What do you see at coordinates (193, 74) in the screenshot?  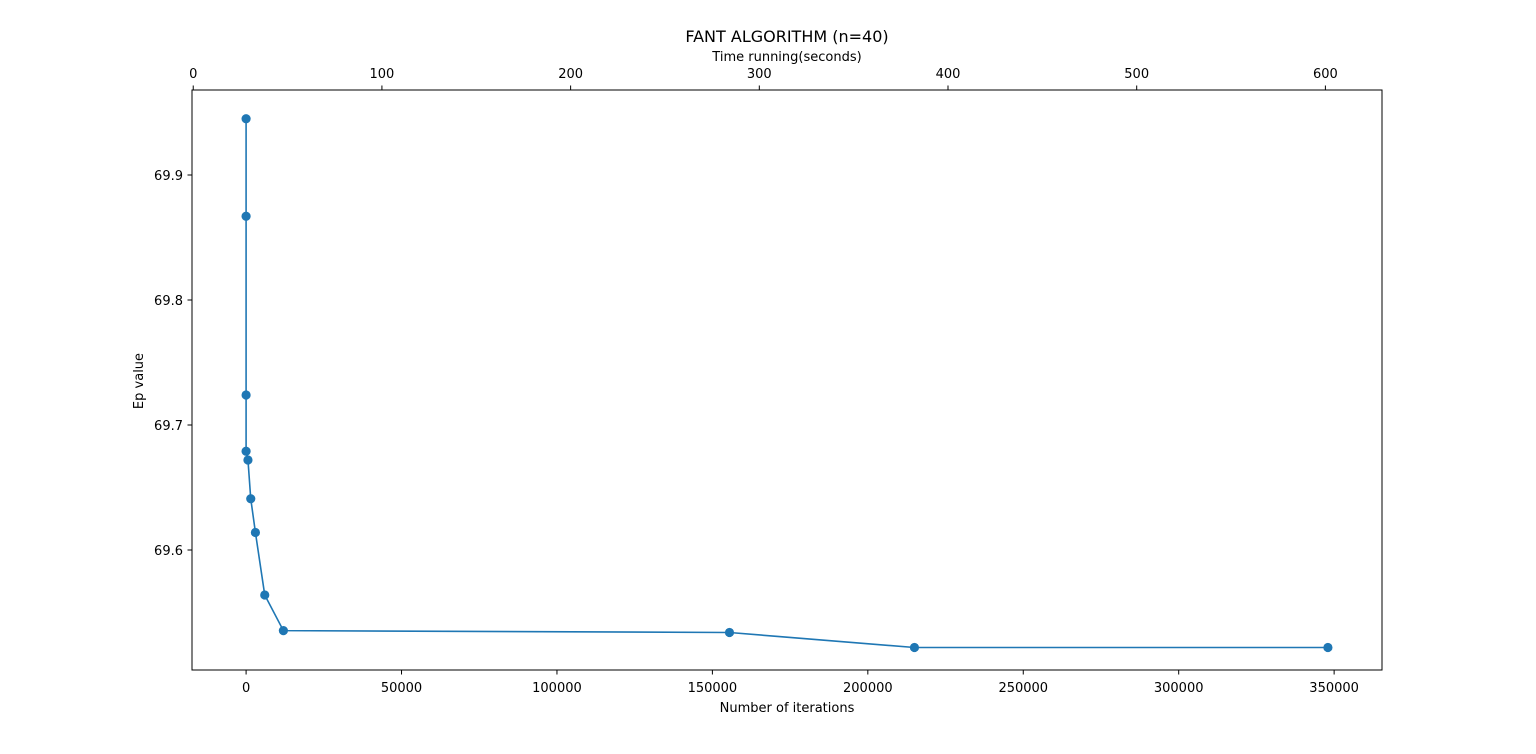 I see `x2-tick-label: 0` at bounding box center [193, 74].